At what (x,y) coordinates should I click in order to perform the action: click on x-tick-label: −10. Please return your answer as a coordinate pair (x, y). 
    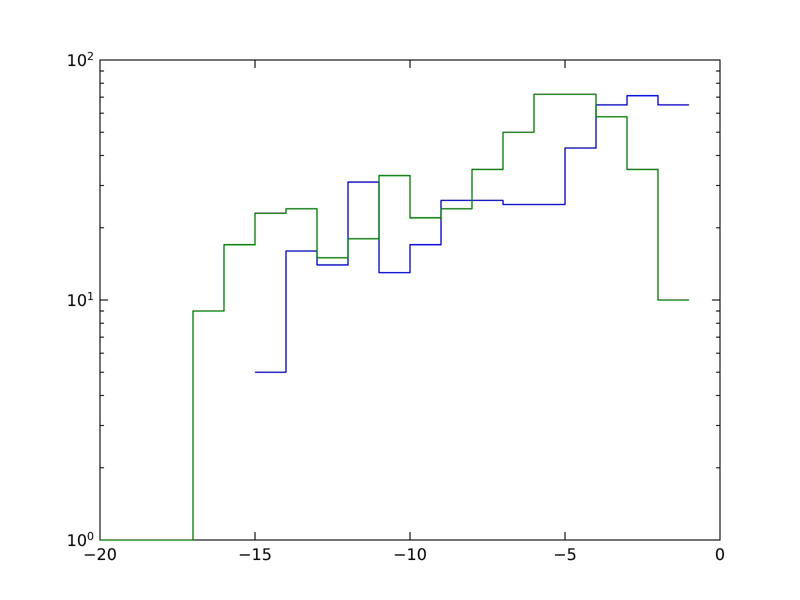
    Looking at the image, I should click on (410, 554).